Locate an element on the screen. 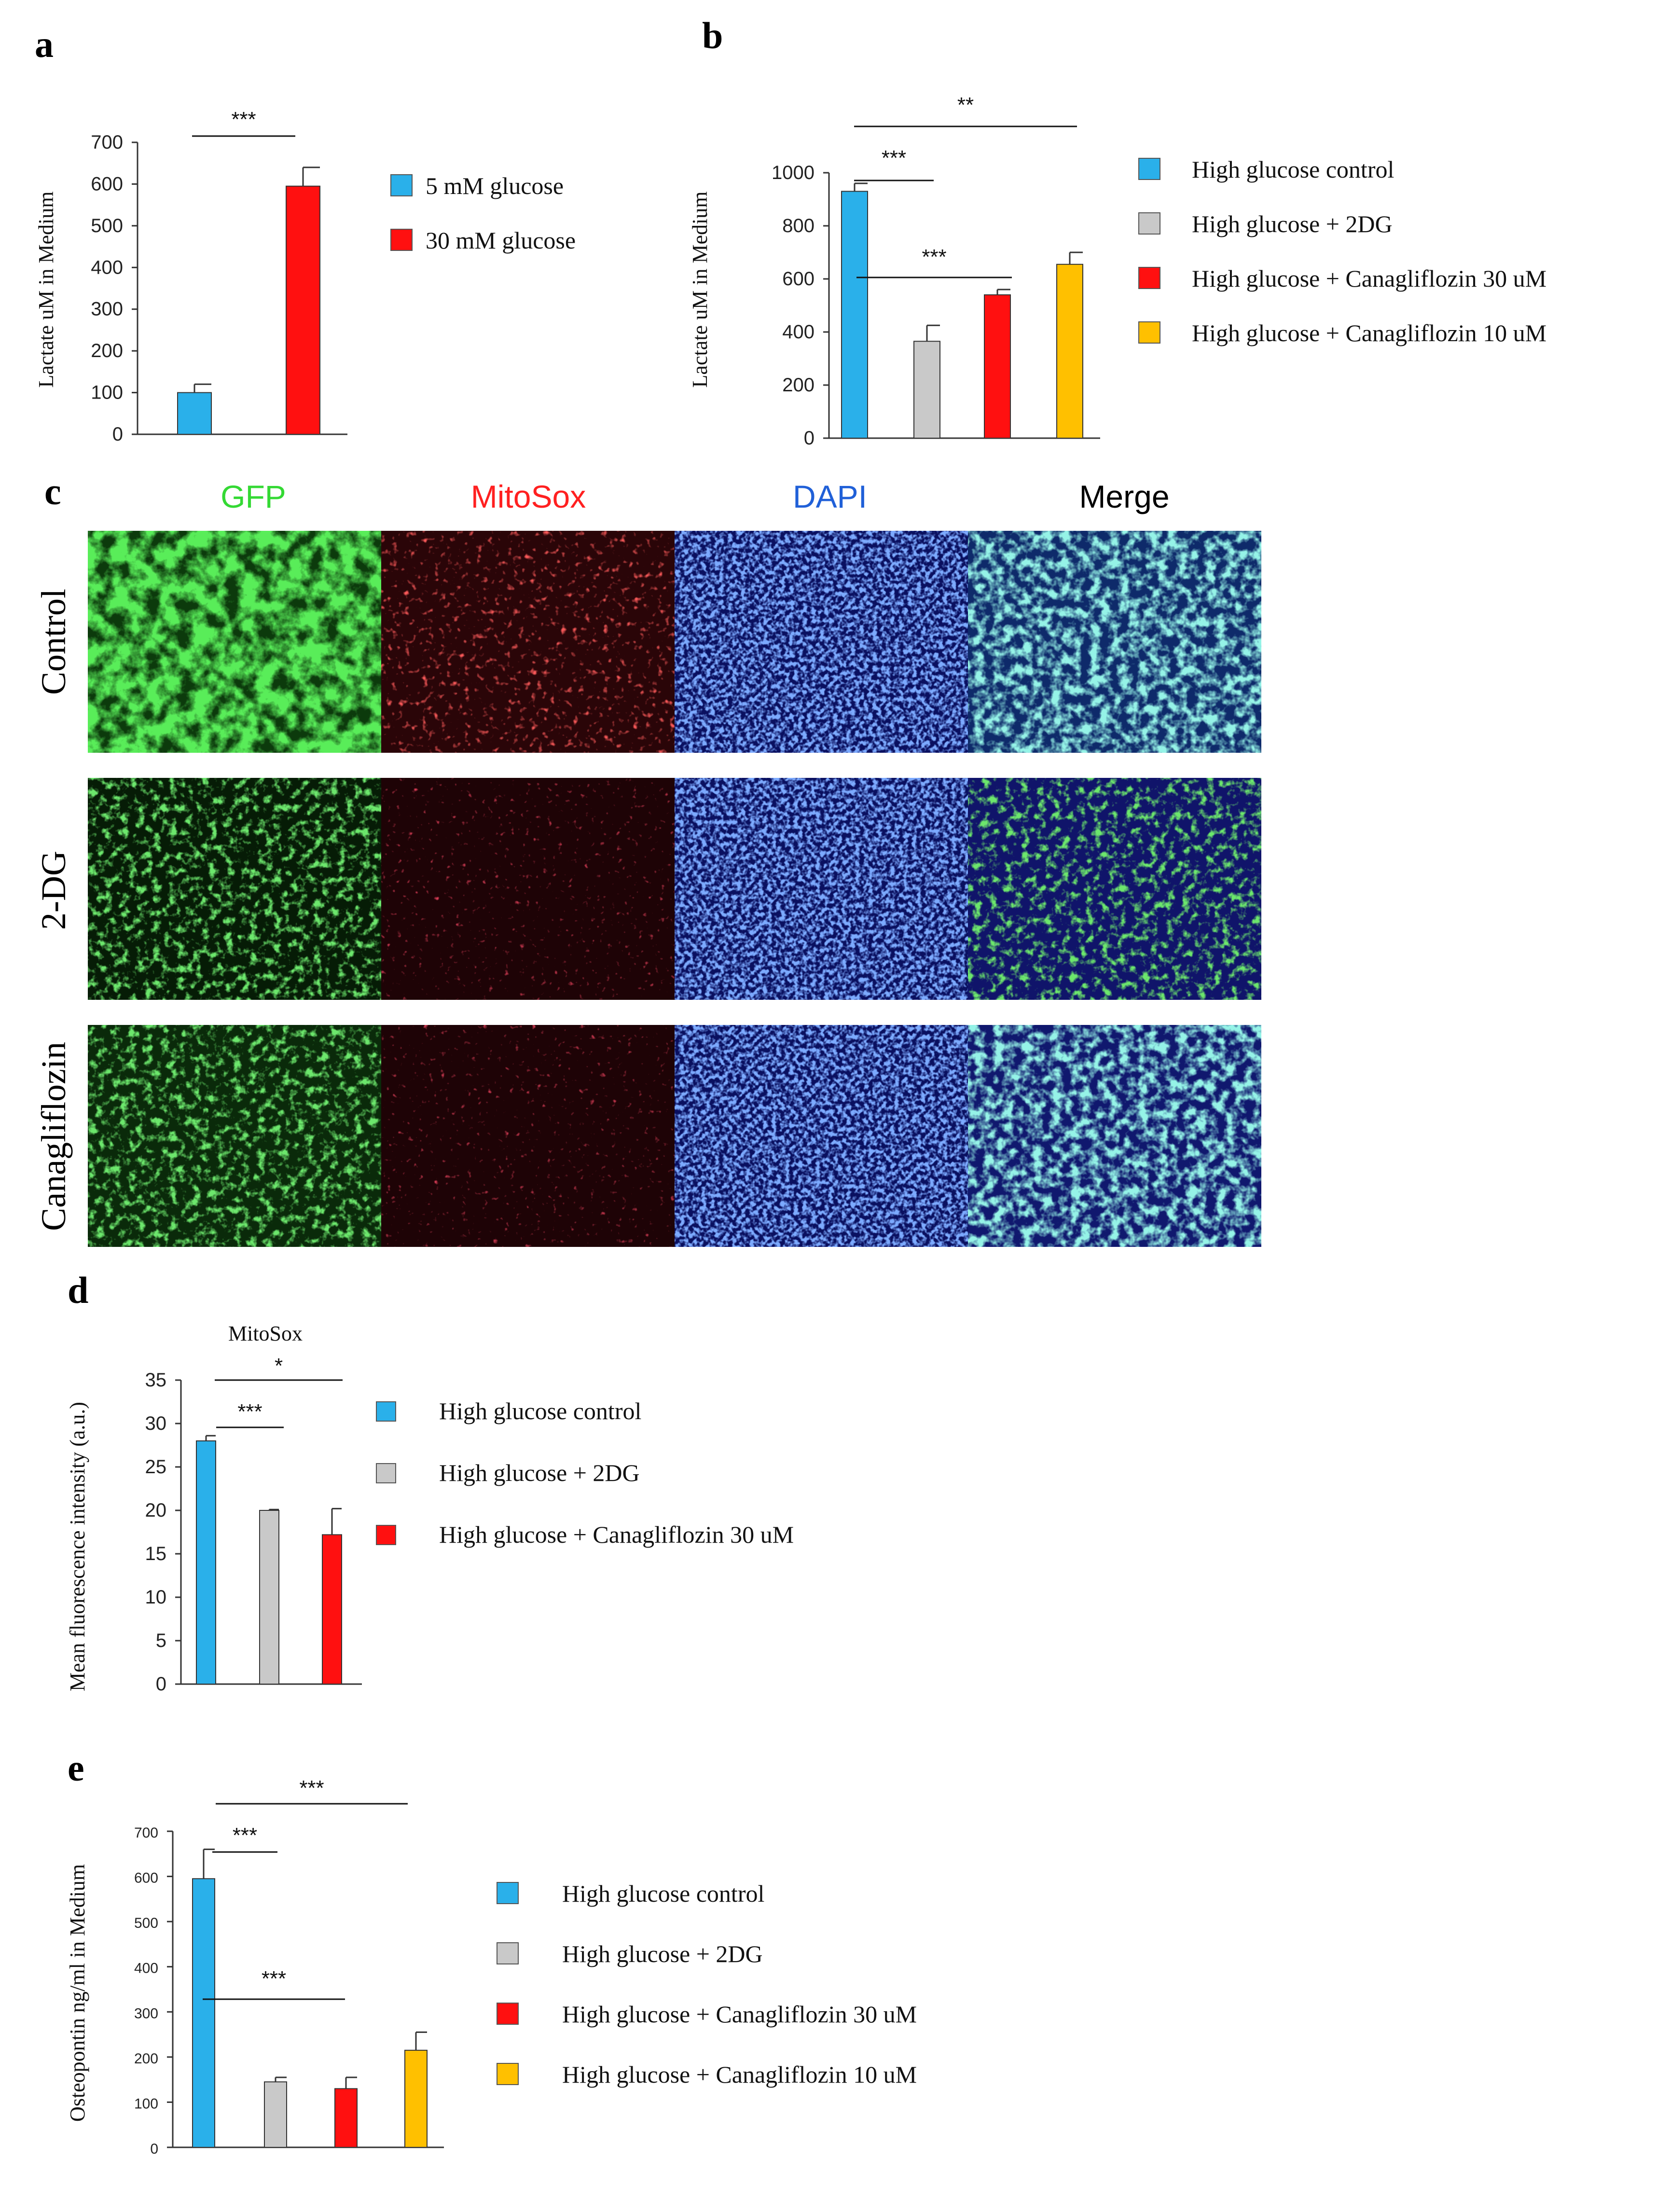 The height and width of the screenshot is (2212, 1657). image-control-mitosox is located at coordinates (528, 642).